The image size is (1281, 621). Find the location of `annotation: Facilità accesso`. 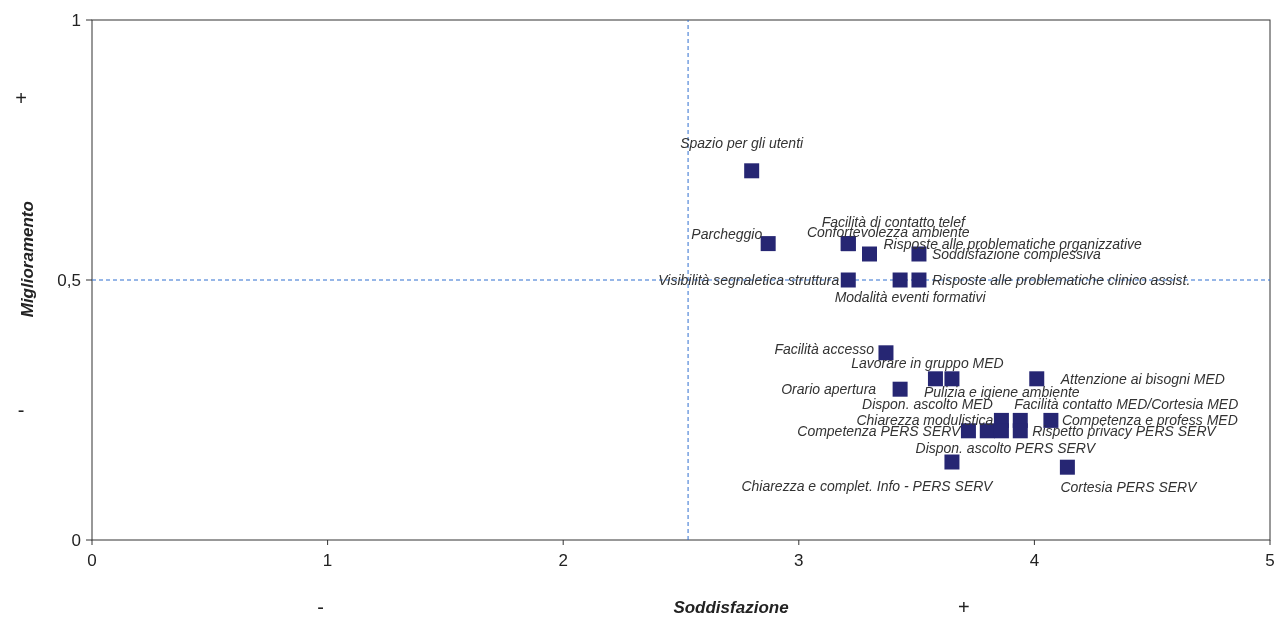

annotation: Facilità accesso is located at coordinates (824, 348).